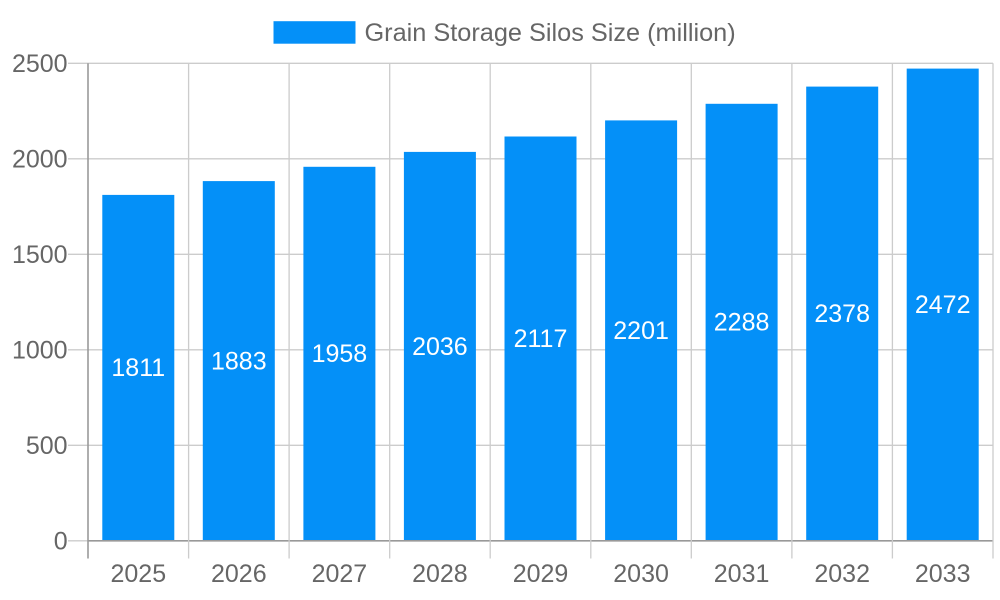 Image resolution: width=1000 pixels, height=600 pixels. Describe the element at coordinates (541, 574) in the screenshot. I see `svg-text: 2029` at that location.